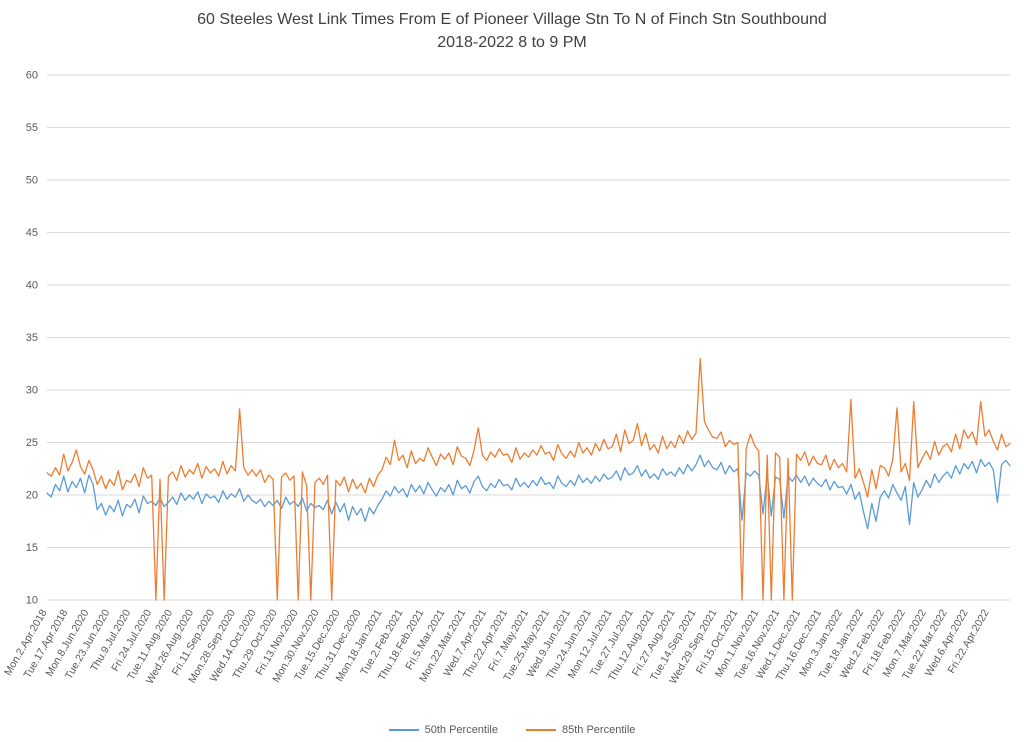 This screenshot has height=742, width=1024. I want to click on svg-text: 50, so click(32, 181).